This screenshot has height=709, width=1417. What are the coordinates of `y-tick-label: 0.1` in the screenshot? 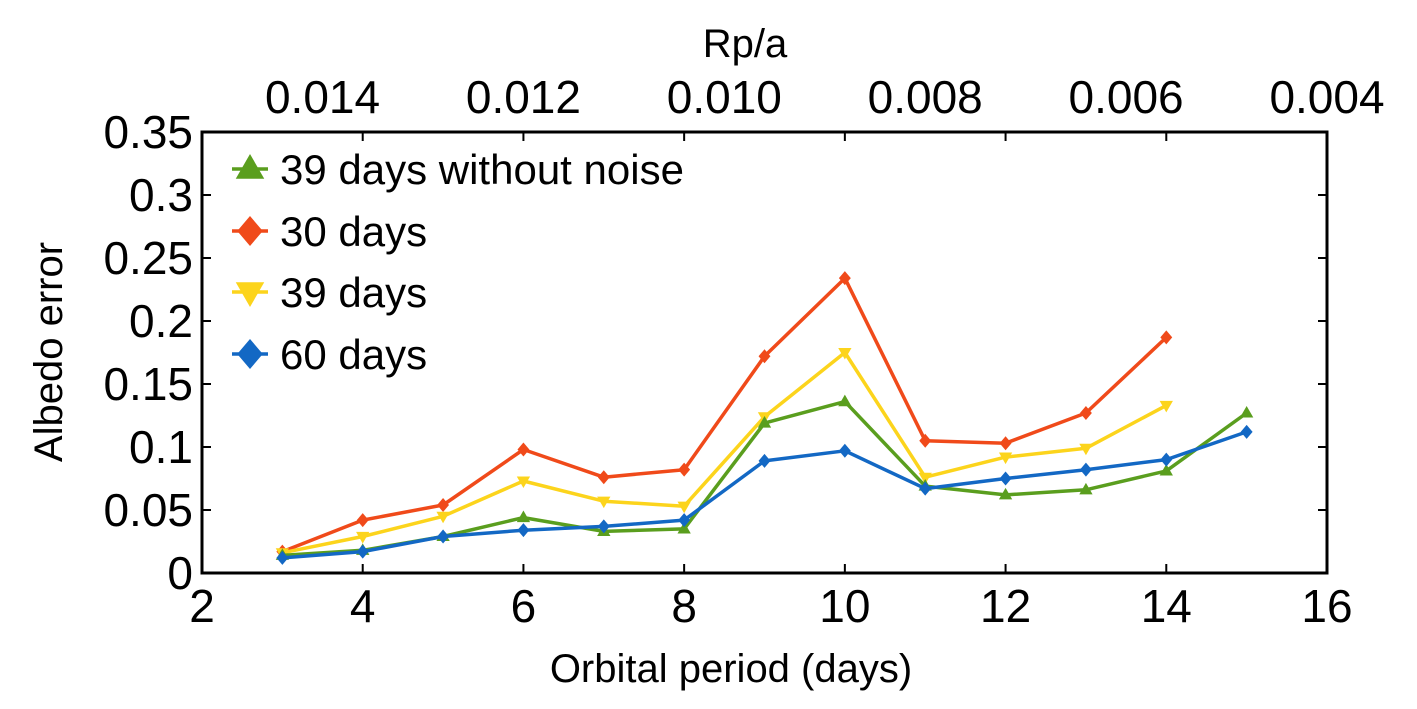 It's located at (161, 447).